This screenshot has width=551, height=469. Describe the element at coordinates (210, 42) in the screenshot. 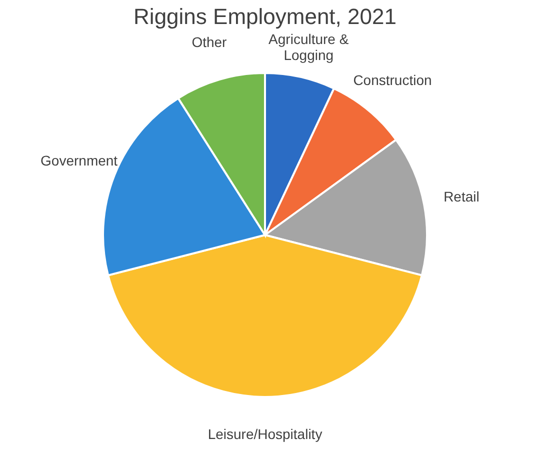

I see `slice-label: Other` at that location.